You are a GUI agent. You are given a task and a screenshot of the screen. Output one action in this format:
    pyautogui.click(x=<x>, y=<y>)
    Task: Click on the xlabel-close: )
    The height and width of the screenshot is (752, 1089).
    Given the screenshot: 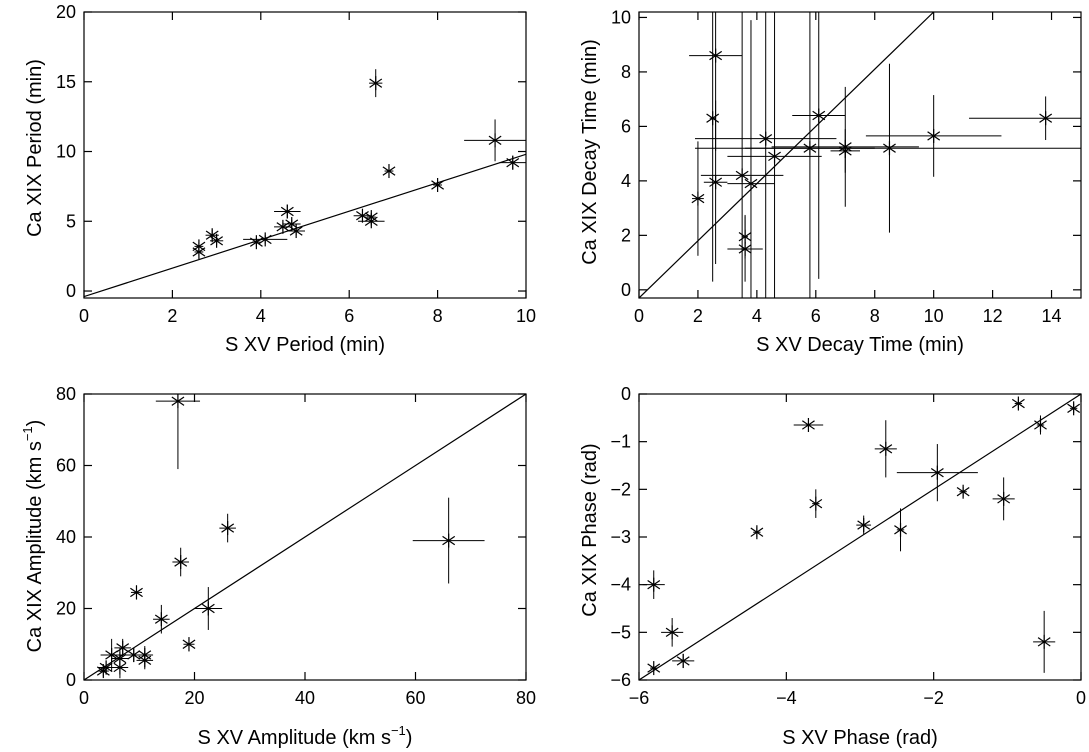 What is the action you would take?
    pyautogui.click(x=409, y=738)
    